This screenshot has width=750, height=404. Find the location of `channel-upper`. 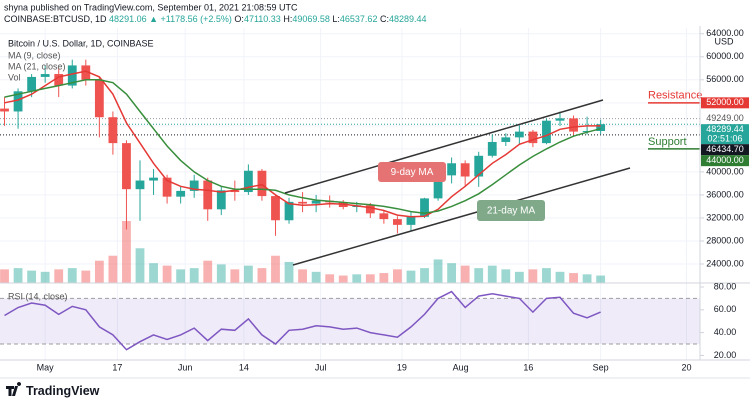

channel-upper is located at coordinates (444, 146).